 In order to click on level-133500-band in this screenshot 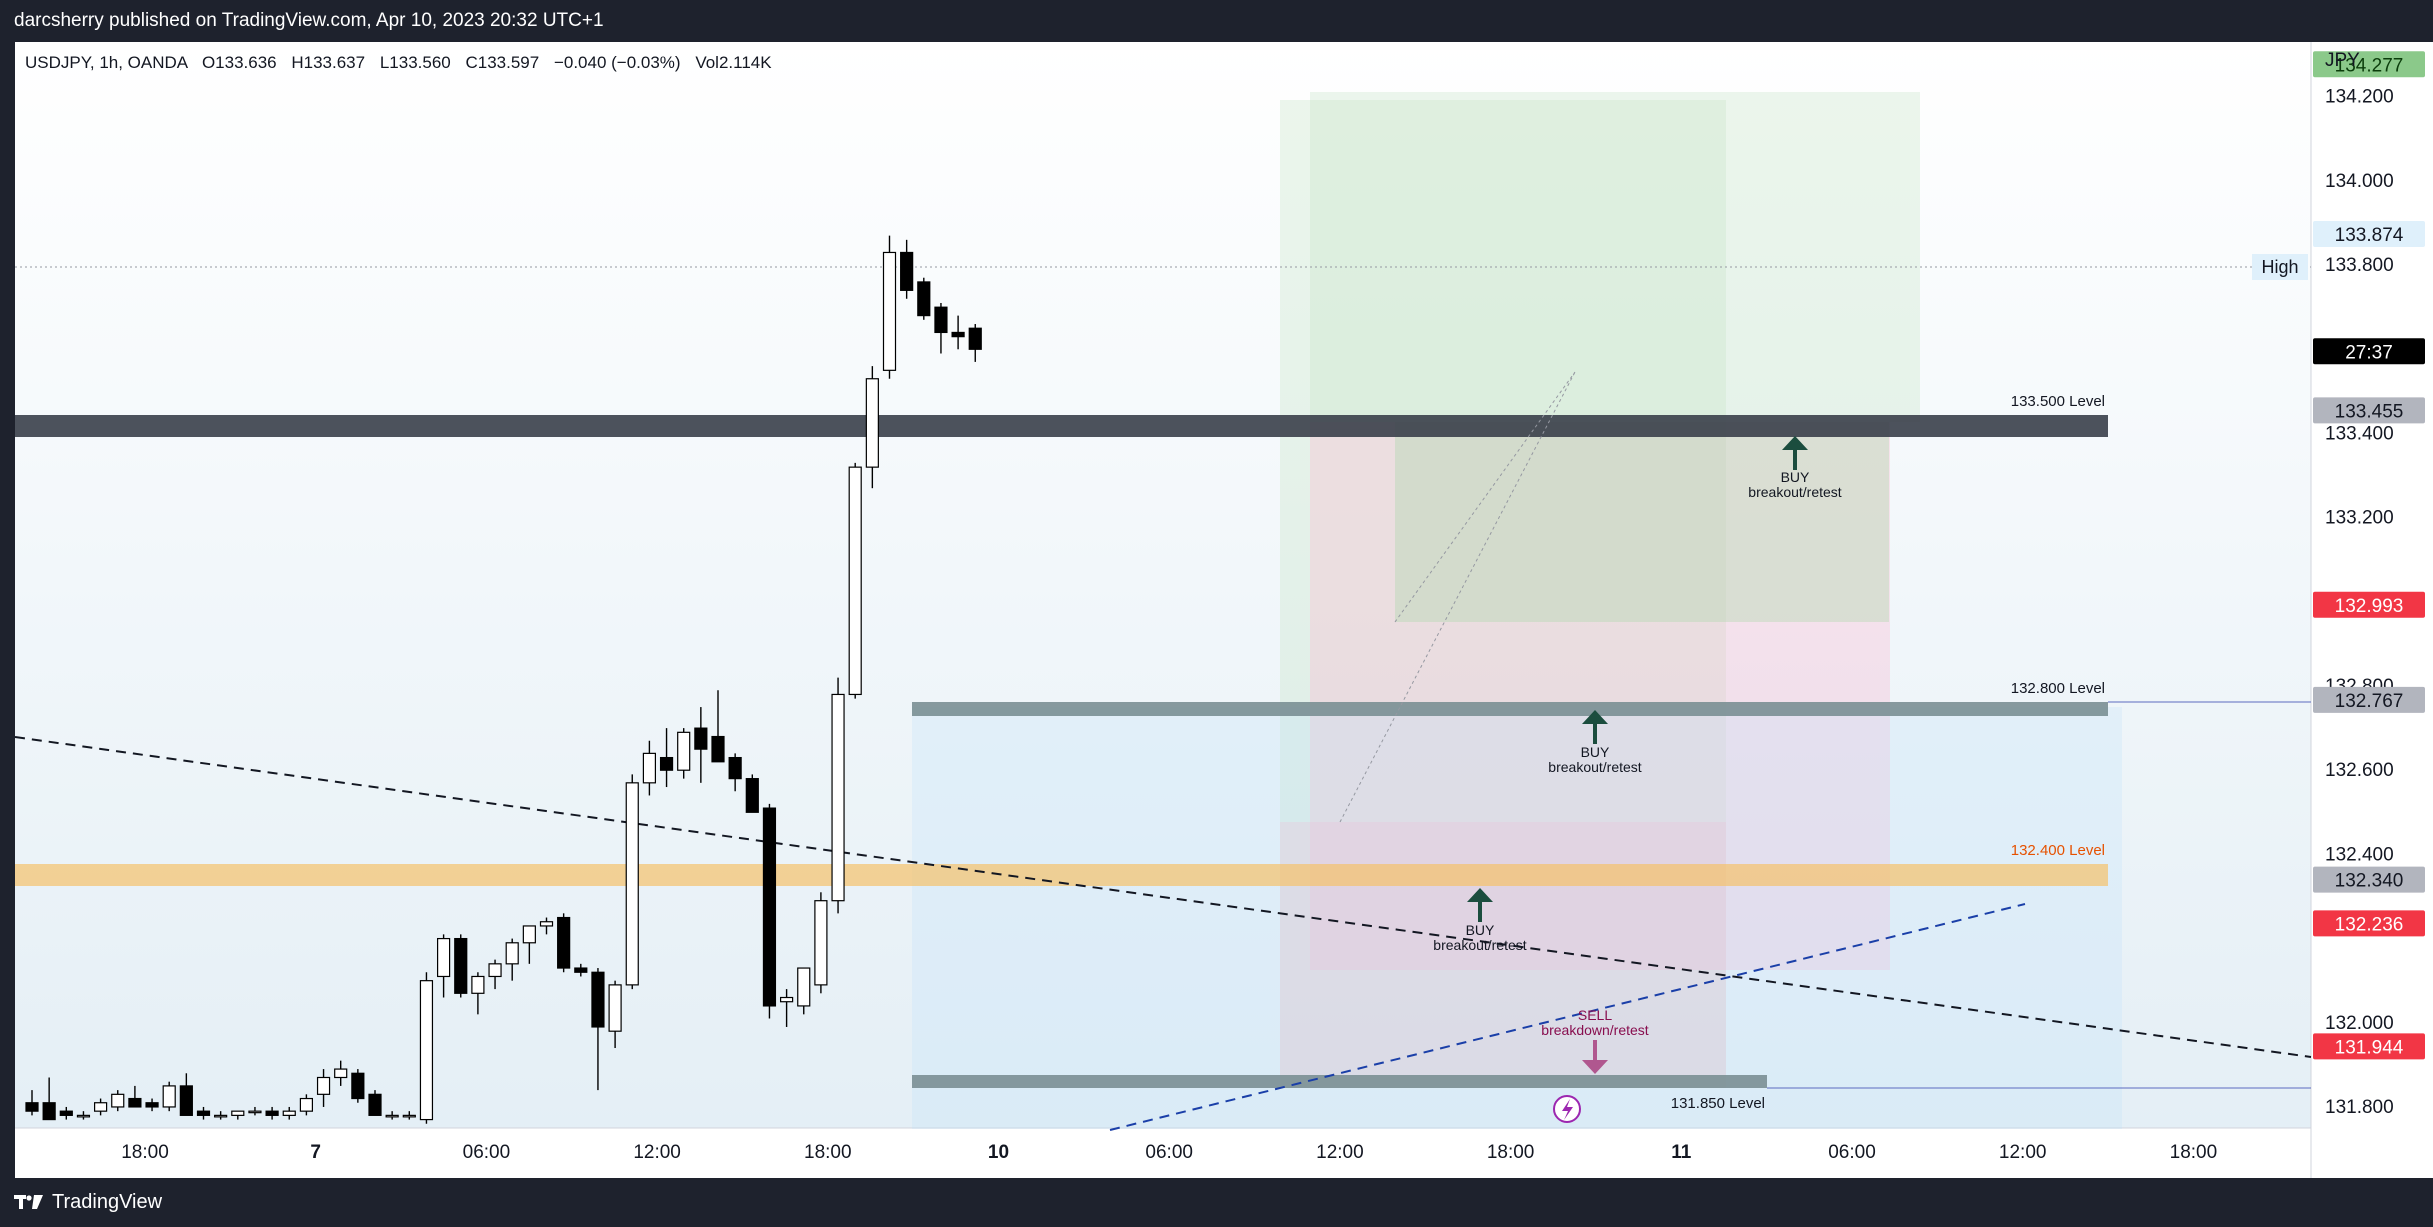, I will do `click(1061, 426)`.